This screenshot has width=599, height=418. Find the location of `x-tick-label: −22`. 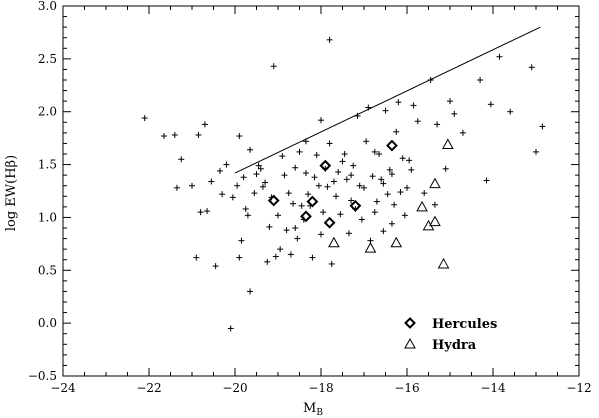

x-tick-label: −22 is located at coordinates (148, 388).